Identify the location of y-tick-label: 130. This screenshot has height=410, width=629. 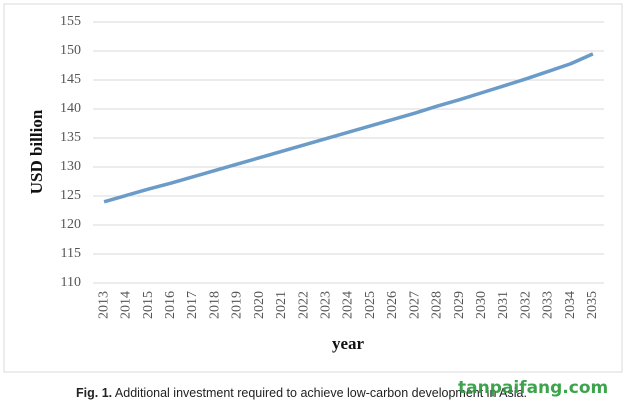
(70, 166).